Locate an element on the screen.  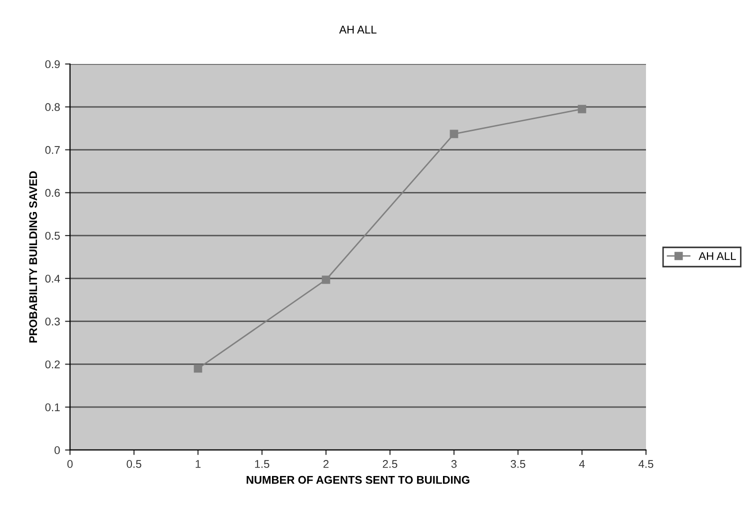
y-tick-label: 0.6 is located at coordinates (52, 192).